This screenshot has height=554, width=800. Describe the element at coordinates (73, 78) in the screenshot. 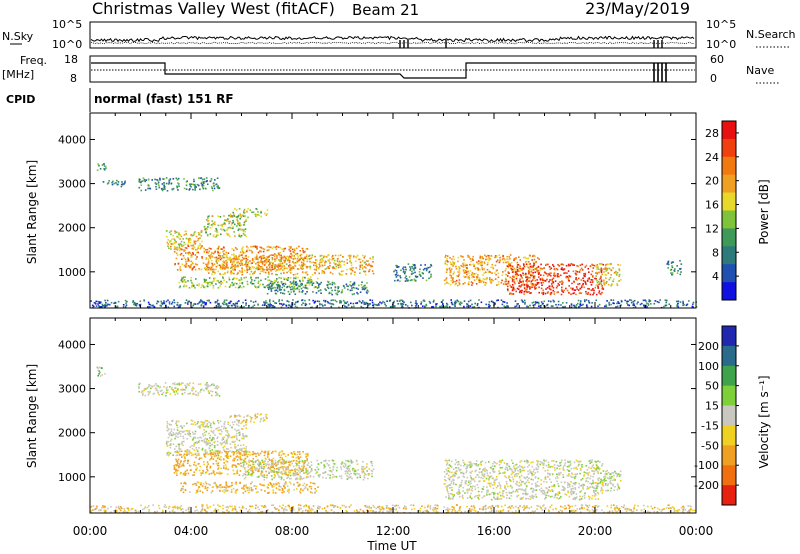

I see `freq-tick-bottom: 8` at that location.